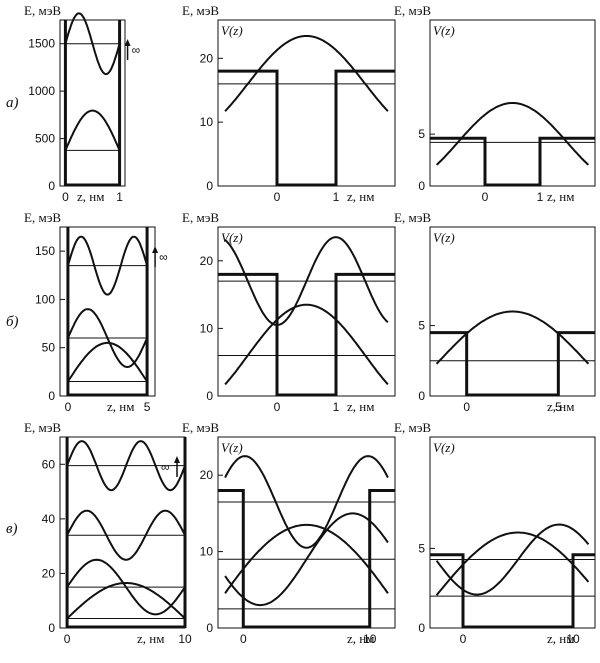  Describe the element at coordinates (12, 103) in the screenshot. I see `row-label-a: а)` at that location.